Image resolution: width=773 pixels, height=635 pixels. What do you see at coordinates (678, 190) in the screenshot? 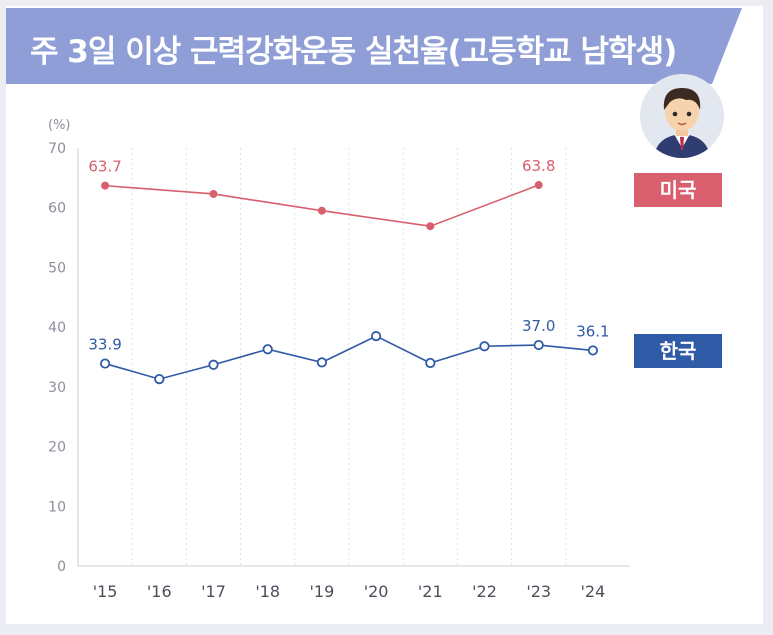
I see `legend-us: 미국` at bounding box center [678, 190].